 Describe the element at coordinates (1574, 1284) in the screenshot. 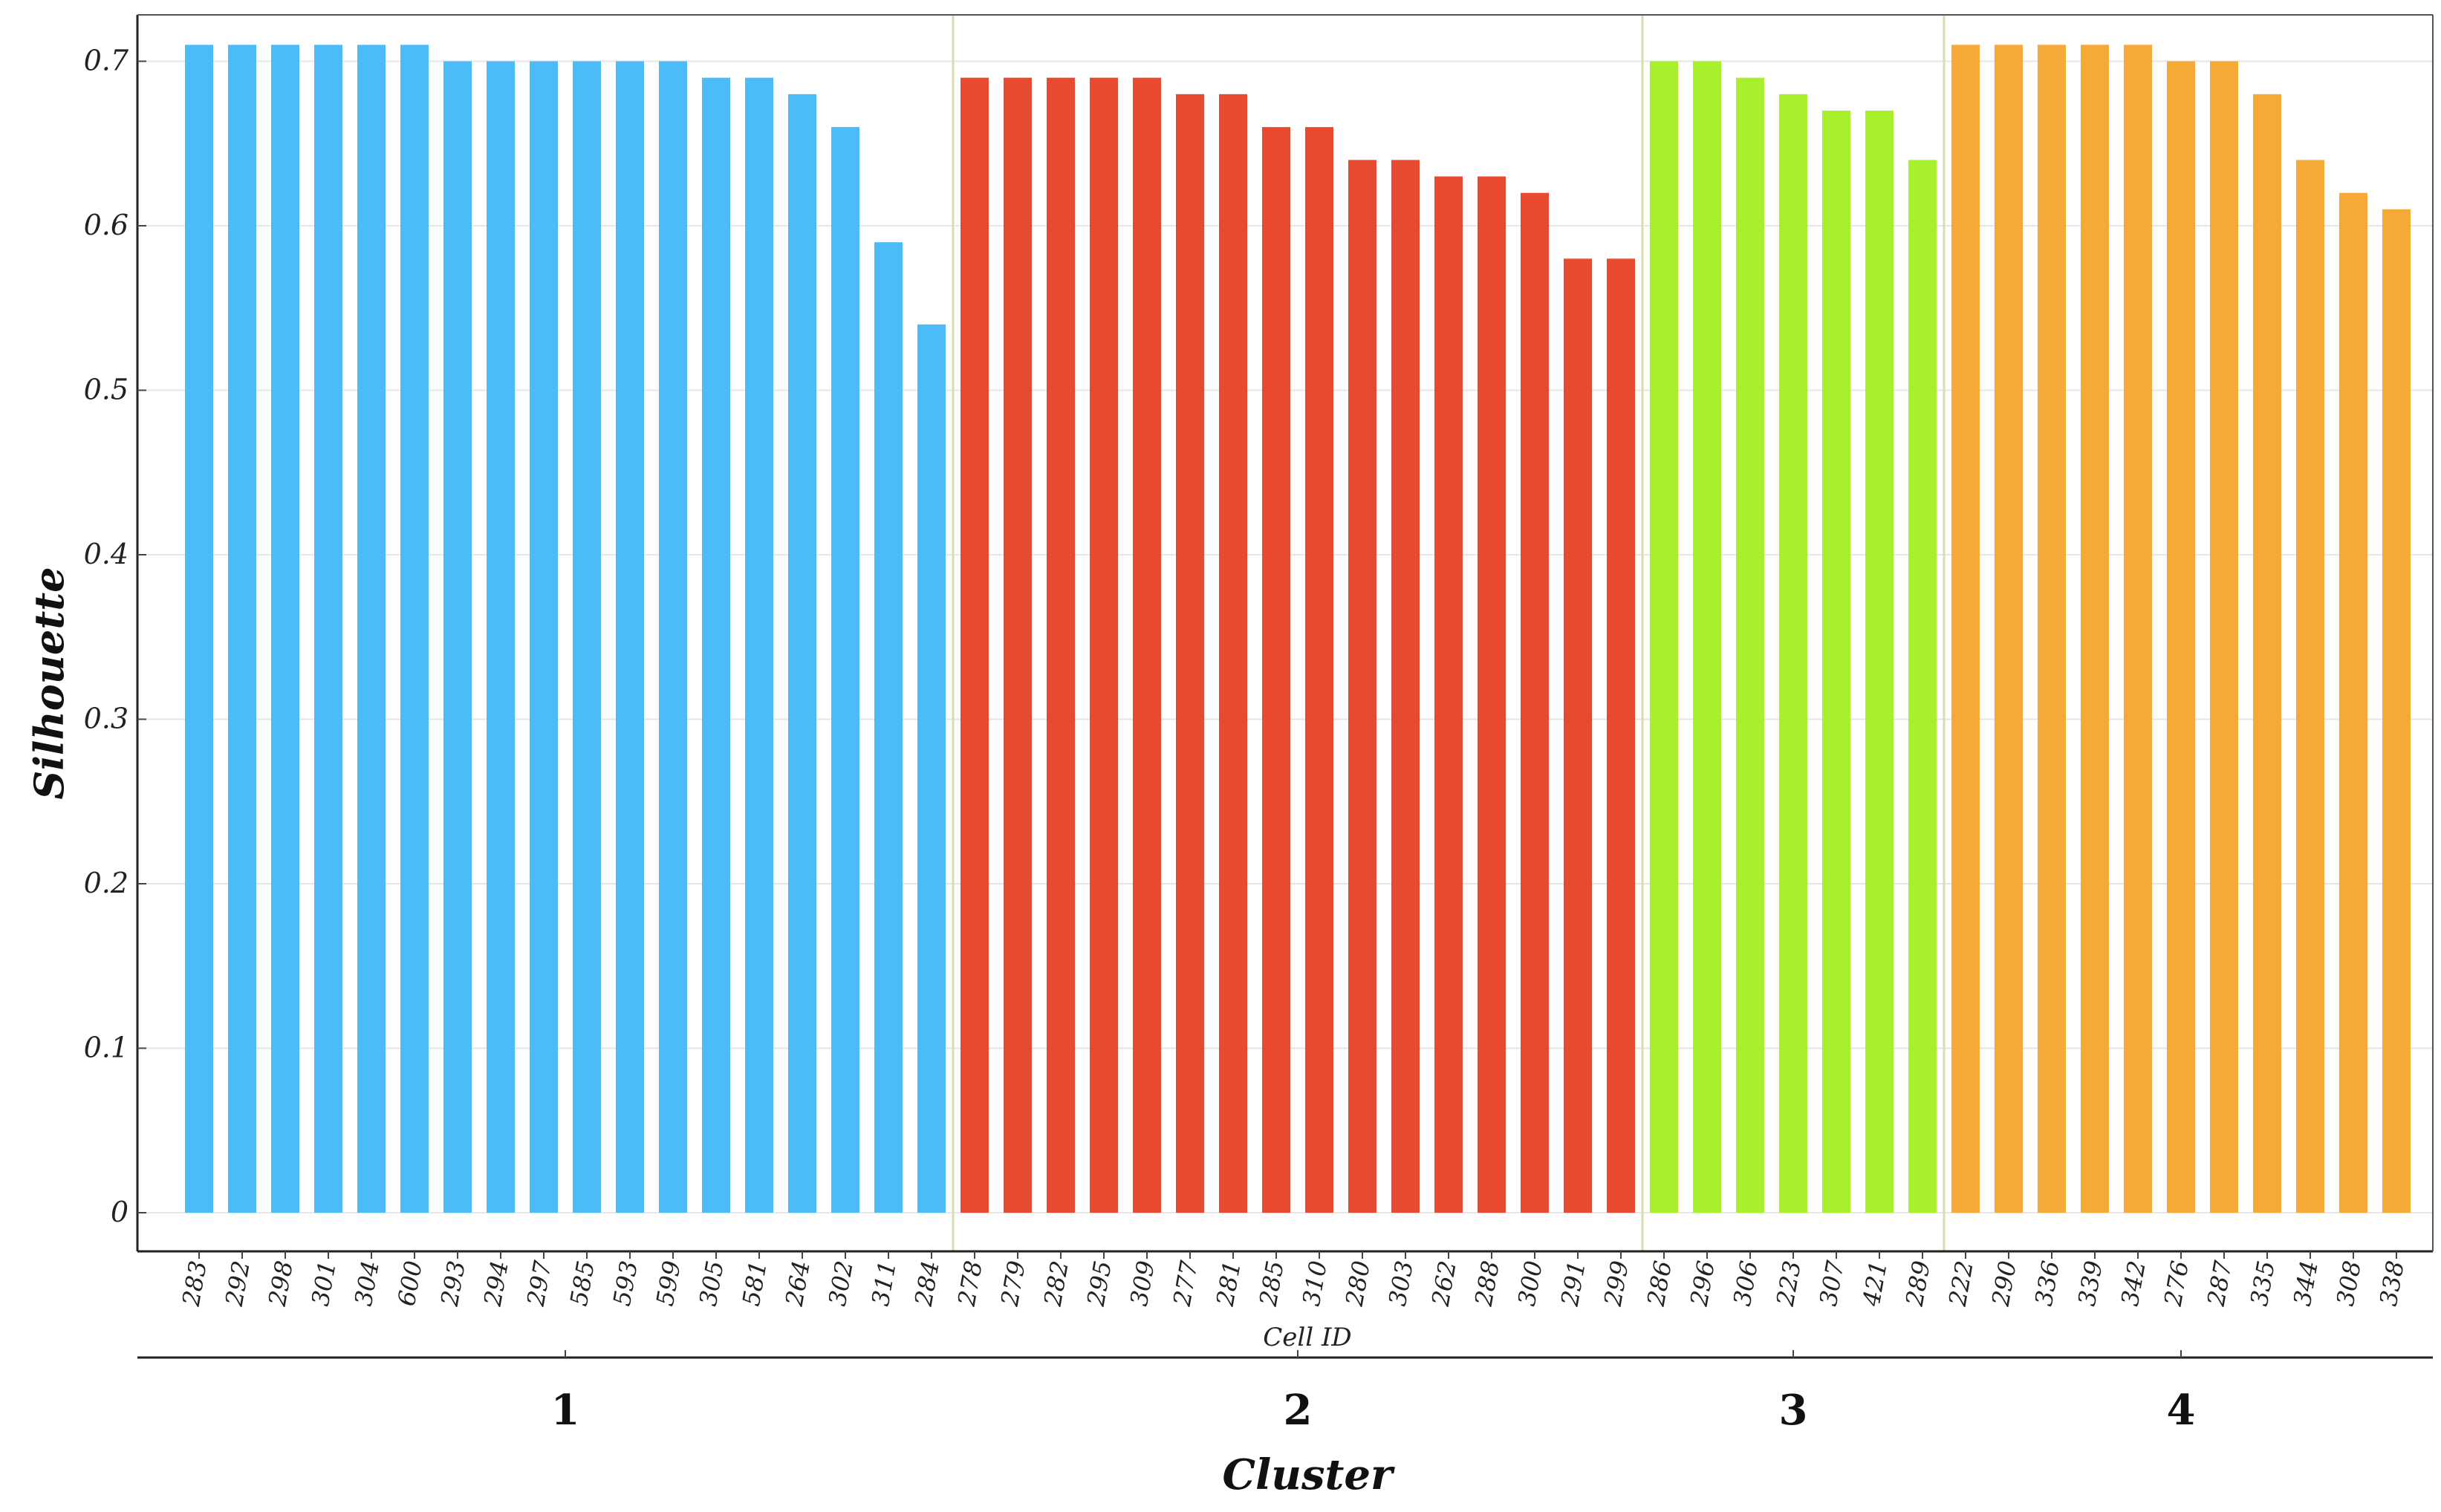

I see `x-tick-label: 291` at that location.